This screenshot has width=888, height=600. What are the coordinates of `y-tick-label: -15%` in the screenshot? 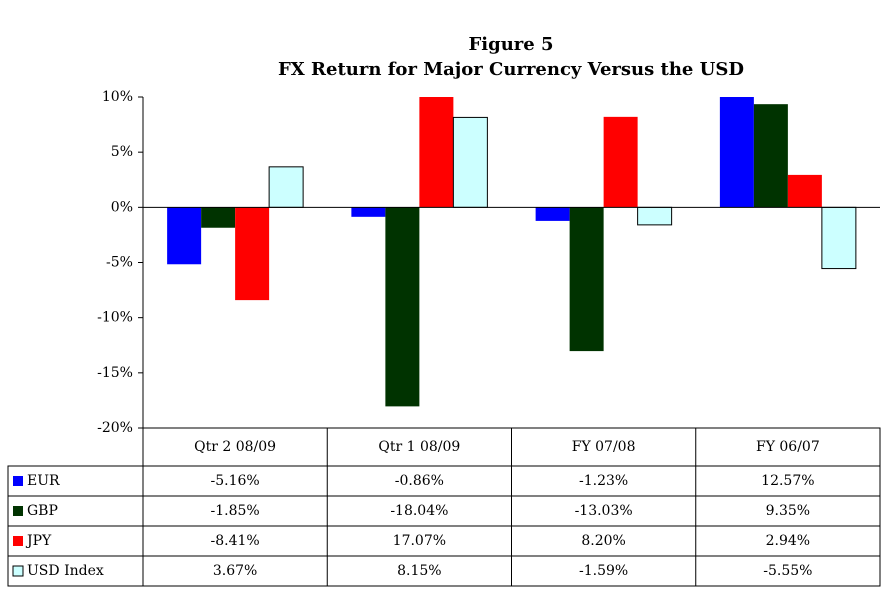 It's located at (115, 373).